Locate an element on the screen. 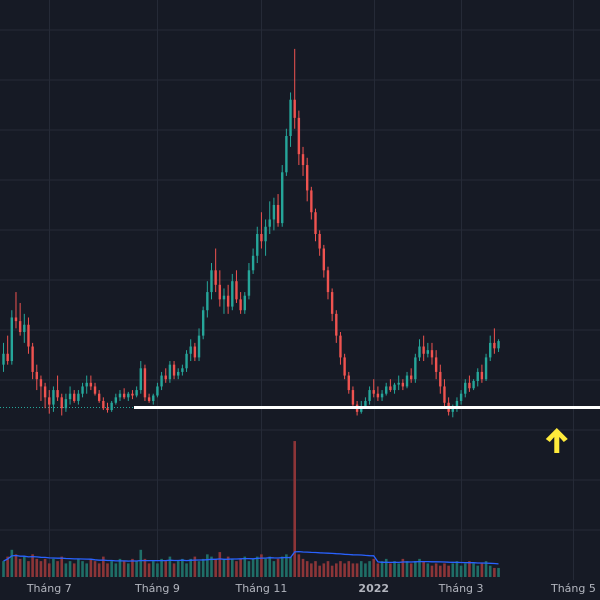 The image size is (600, 600). x-tick-label: Tháng 9 is located at coordinates (157, 588).